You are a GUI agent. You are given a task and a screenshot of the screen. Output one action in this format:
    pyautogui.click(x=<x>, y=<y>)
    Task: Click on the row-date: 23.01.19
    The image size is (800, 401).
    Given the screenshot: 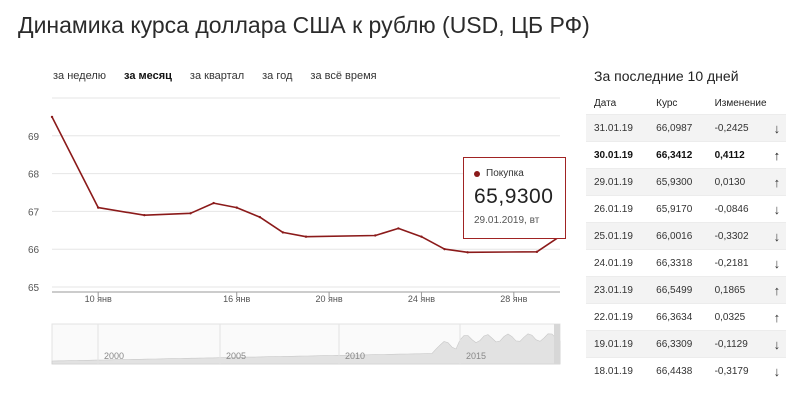 What is the action you would take?
    pyautogui.click(x=617, y=290)
    